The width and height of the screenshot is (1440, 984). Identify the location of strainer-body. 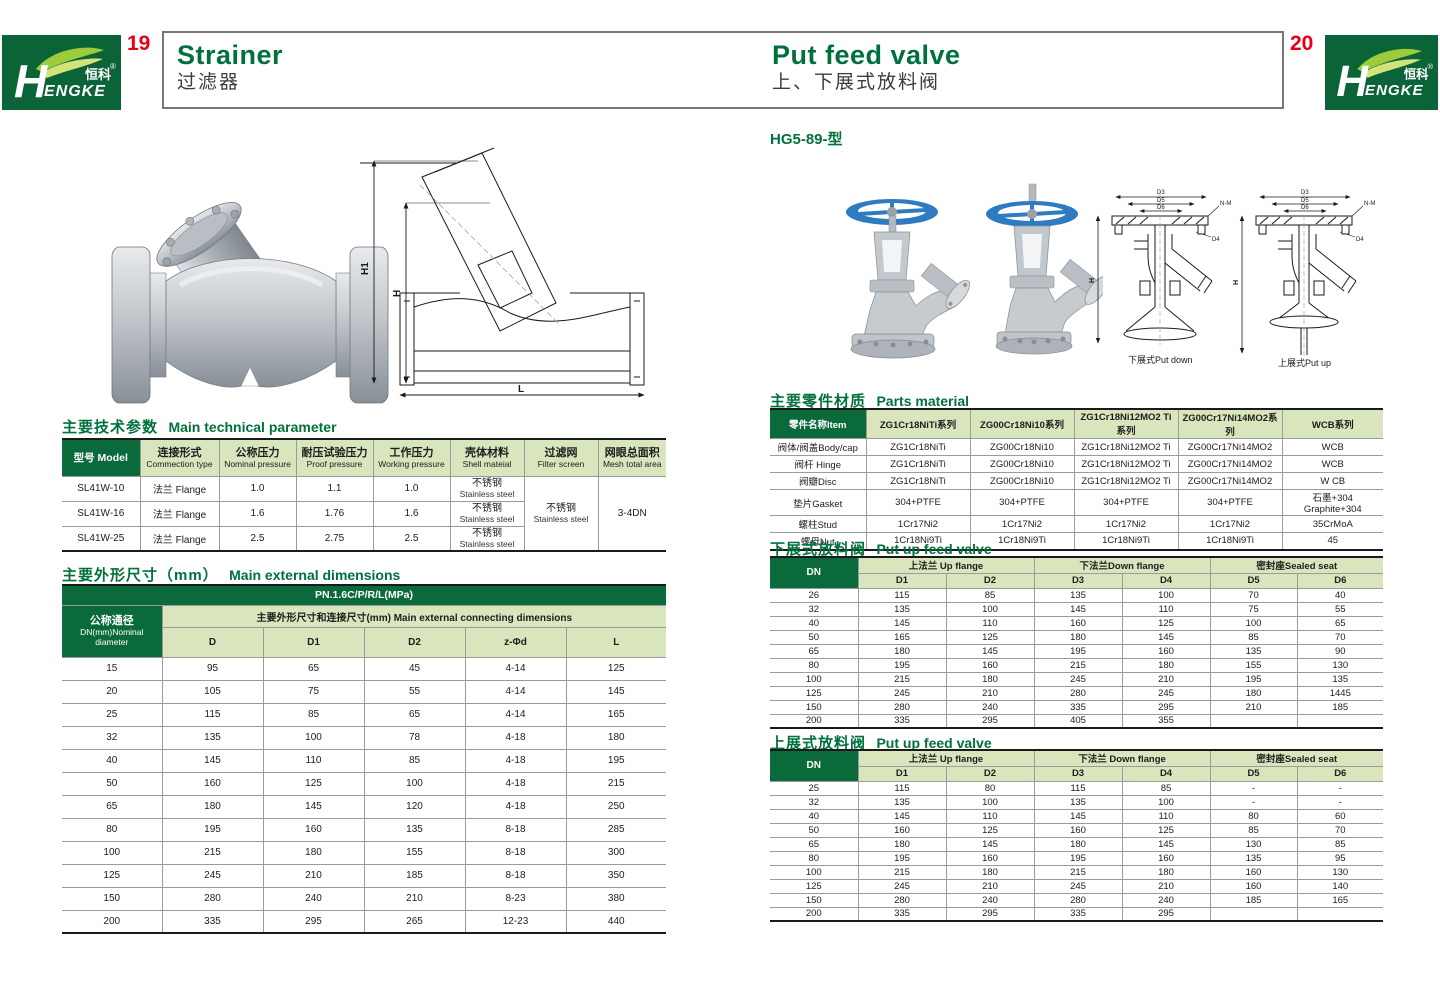
(251, 323).